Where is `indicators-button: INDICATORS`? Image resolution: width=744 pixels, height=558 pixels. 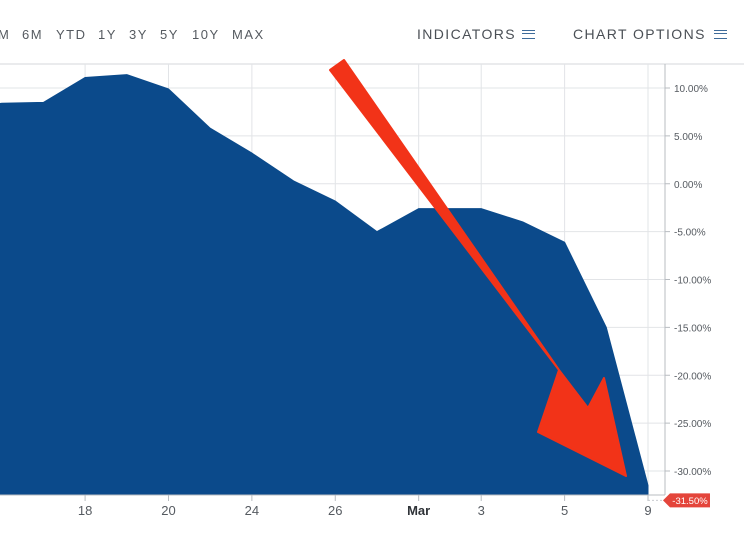 indicators-button: INDICATORS is located at coordinates (476, 34).